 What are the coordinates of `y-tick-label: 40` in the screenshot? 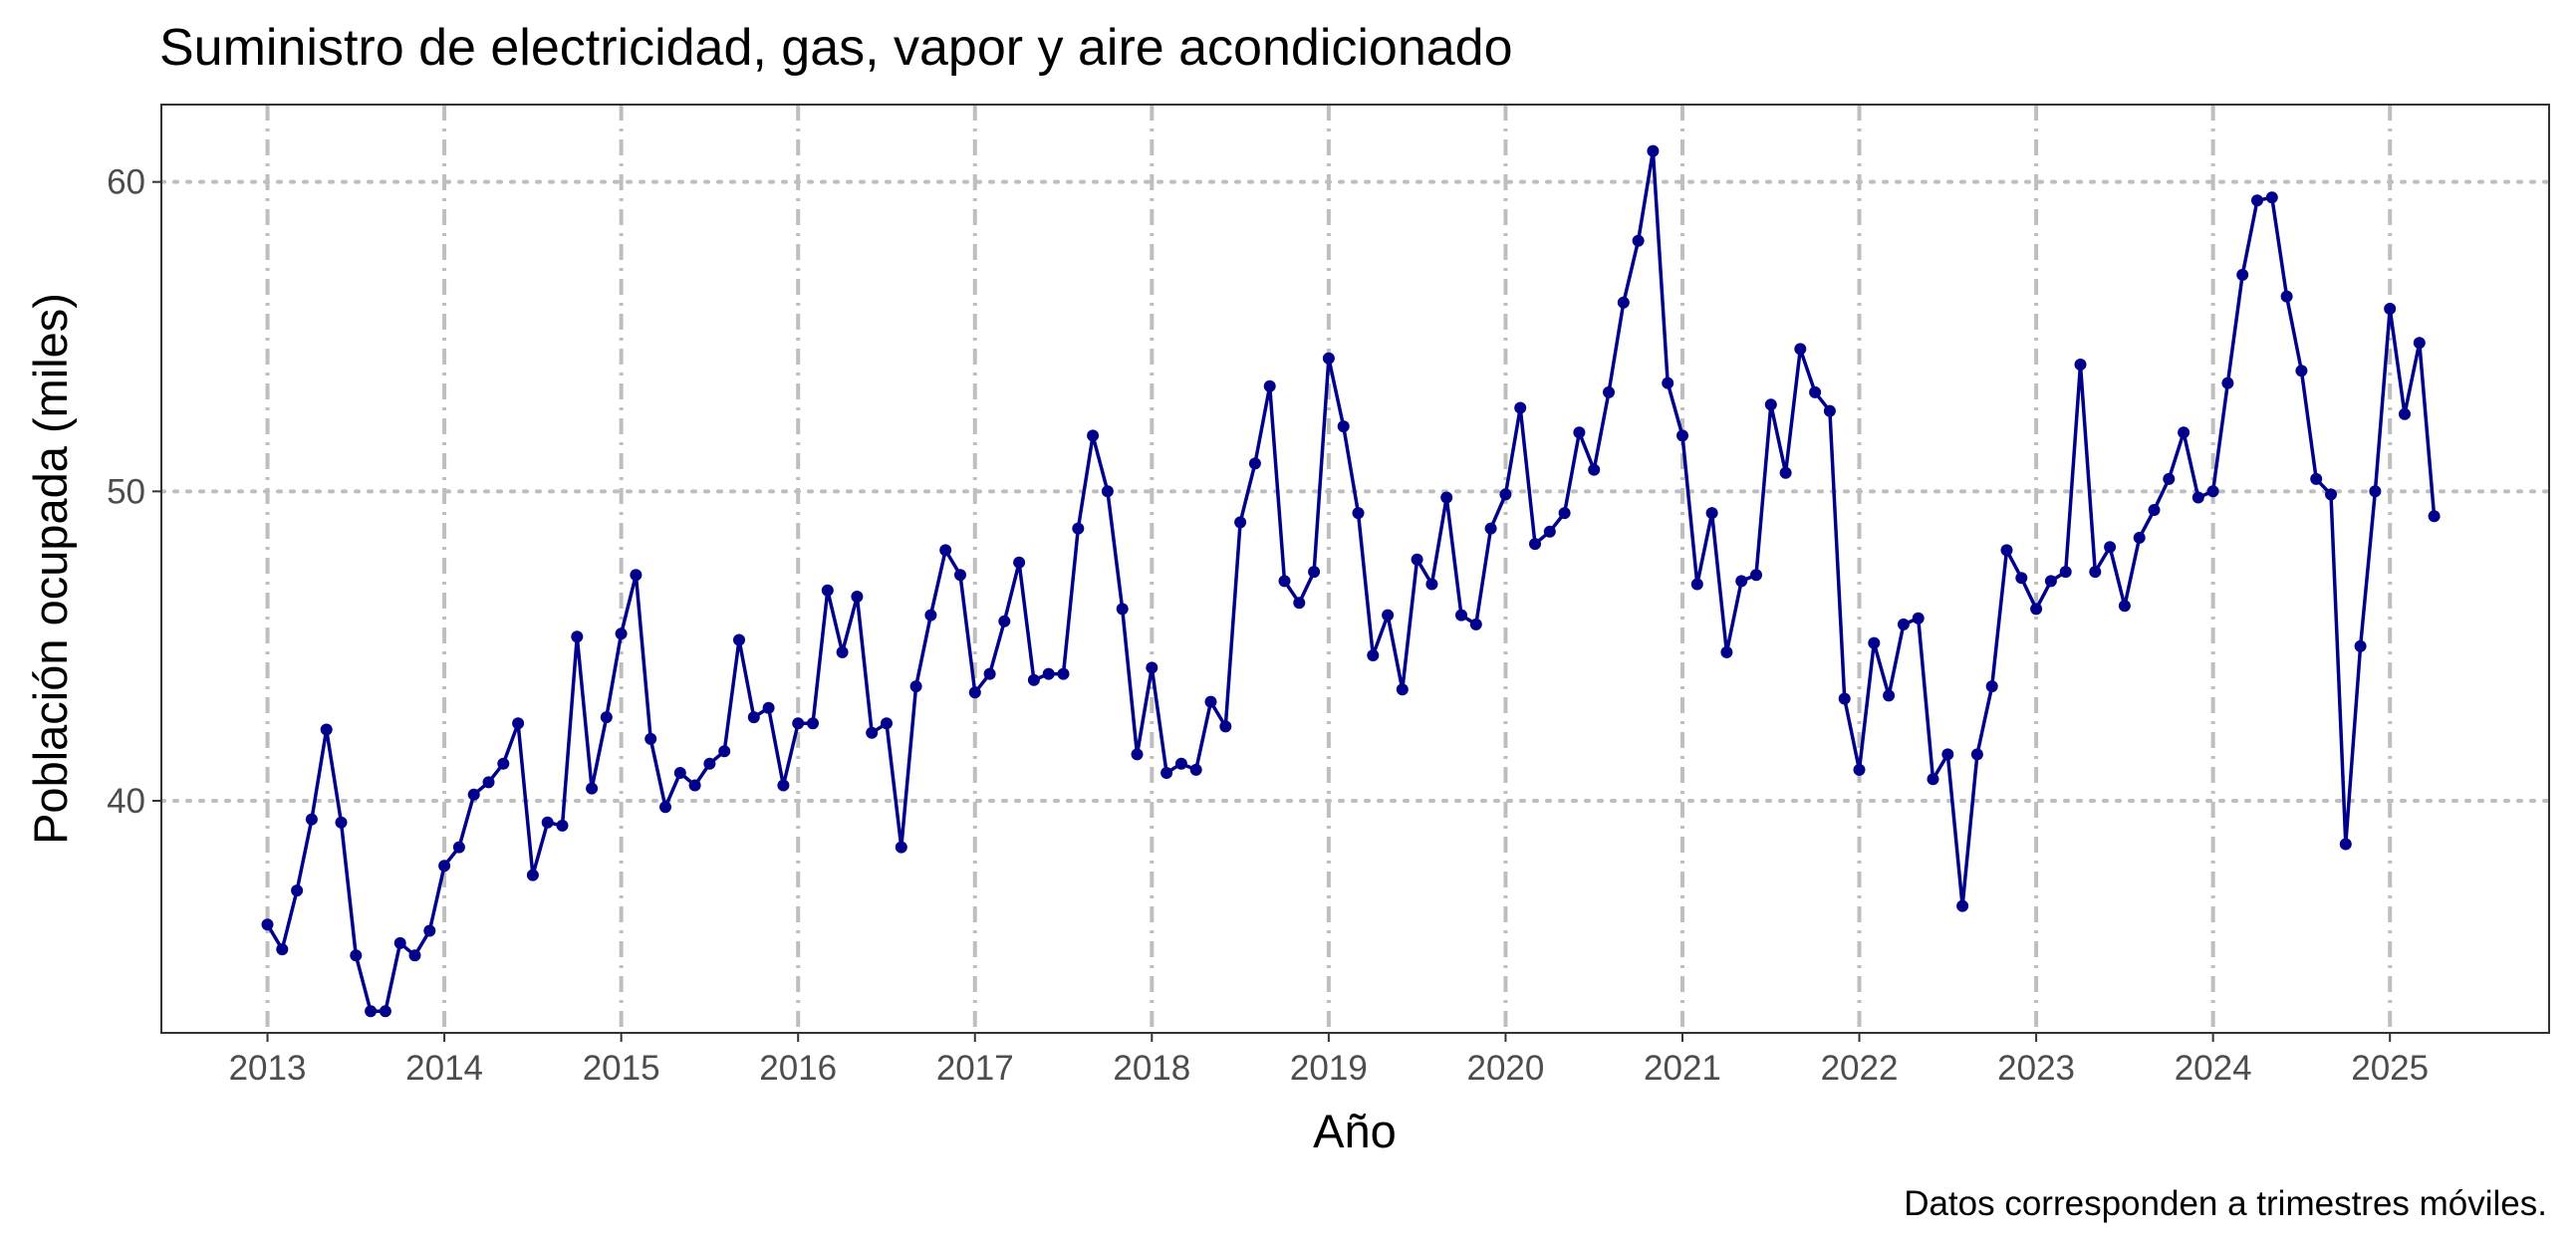 It's located at (126, 801).